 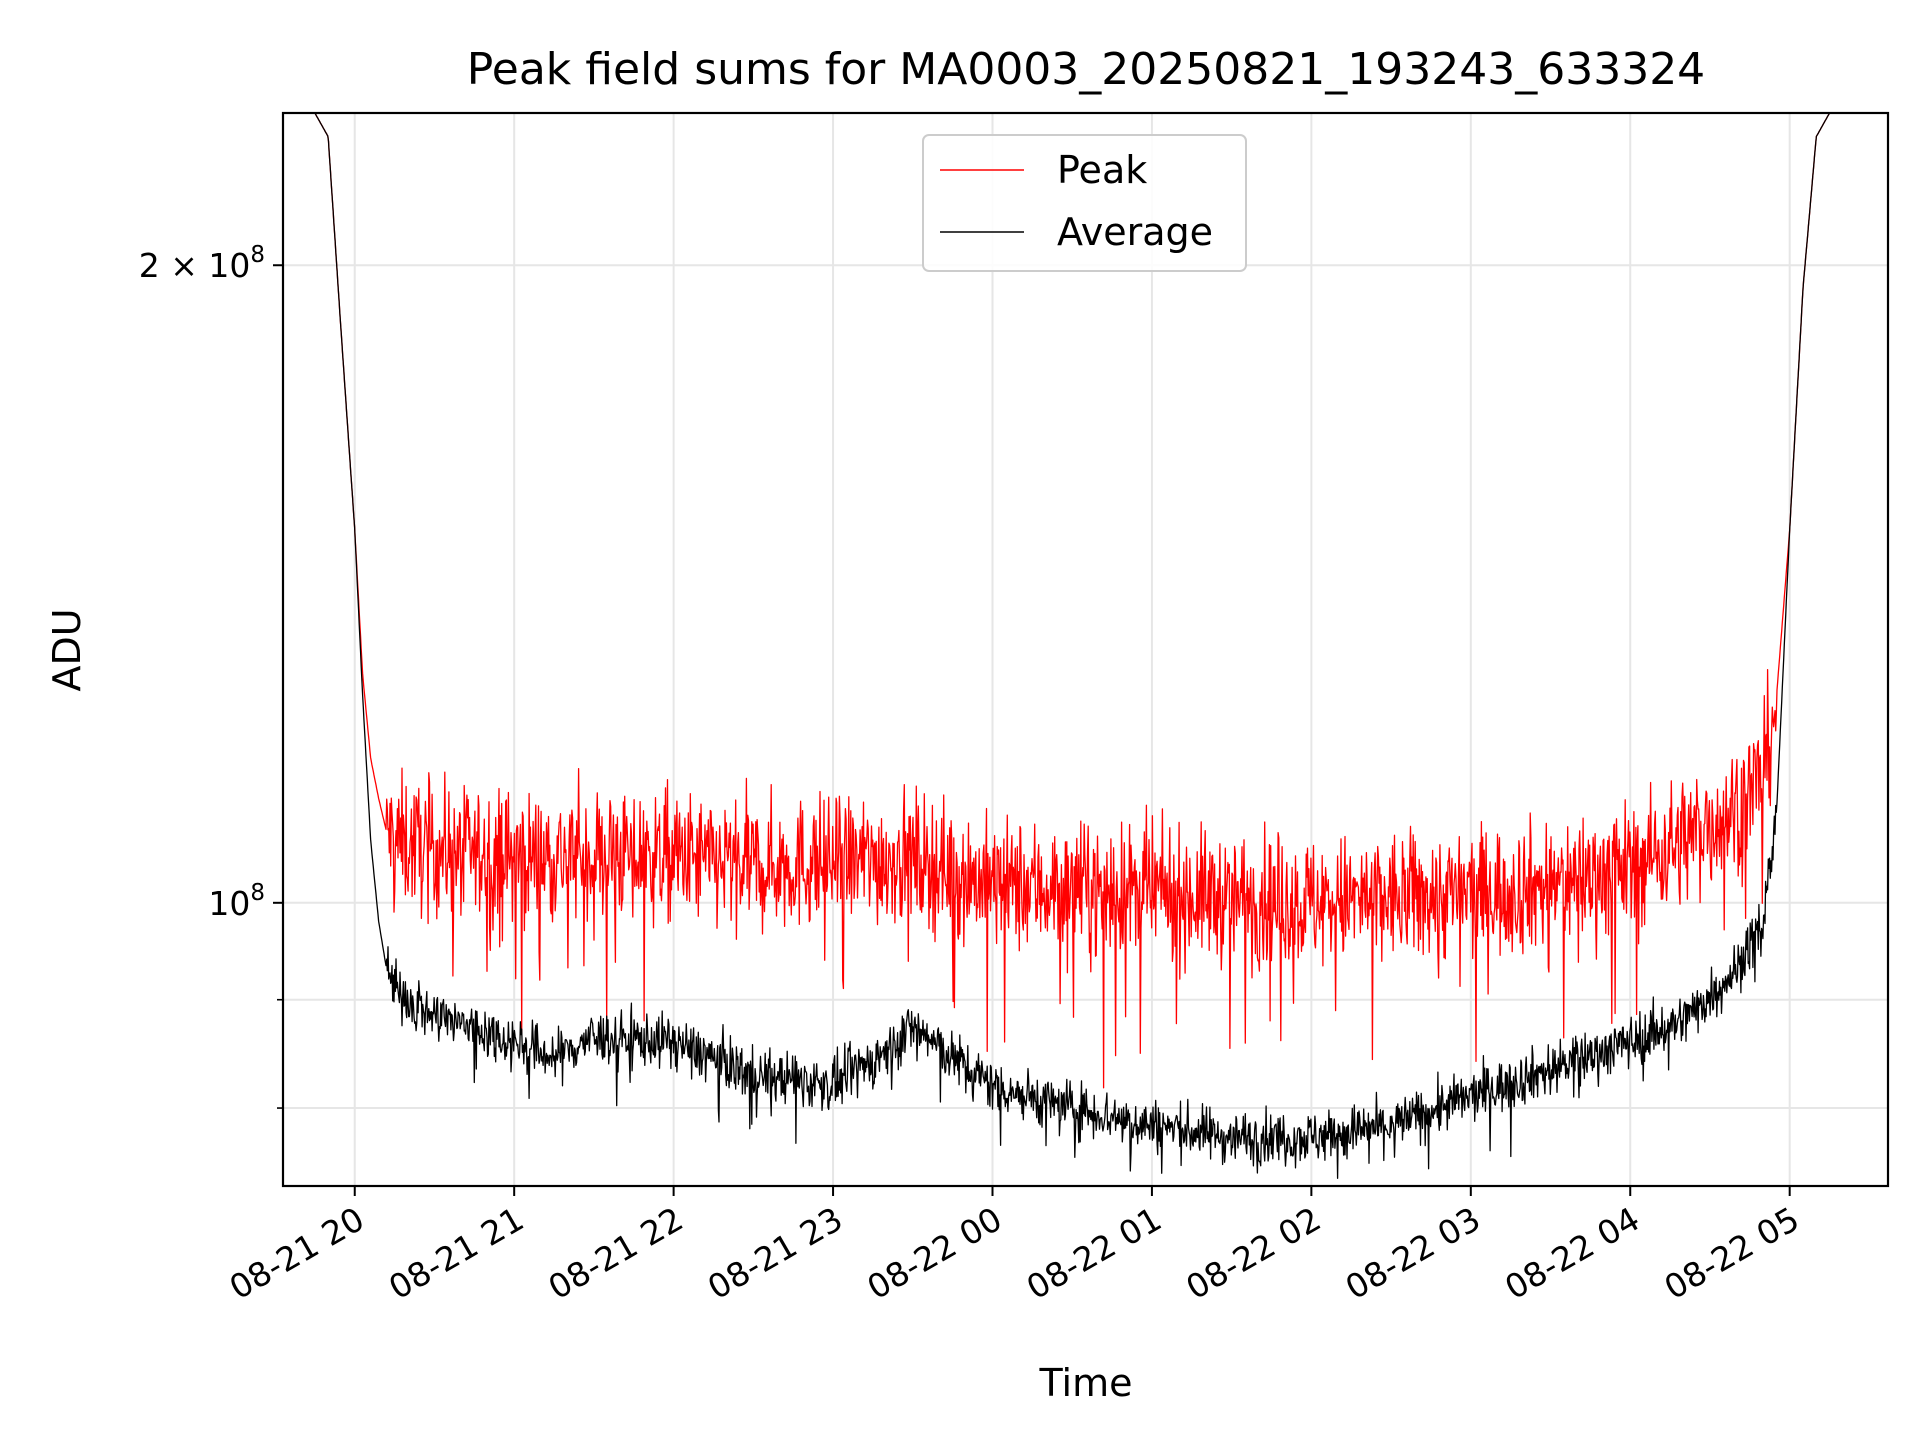 What do you see at coordinates (236, 901) in the screenshot?
I see `y-tick-label: 108` at bounding box center [236, 901].